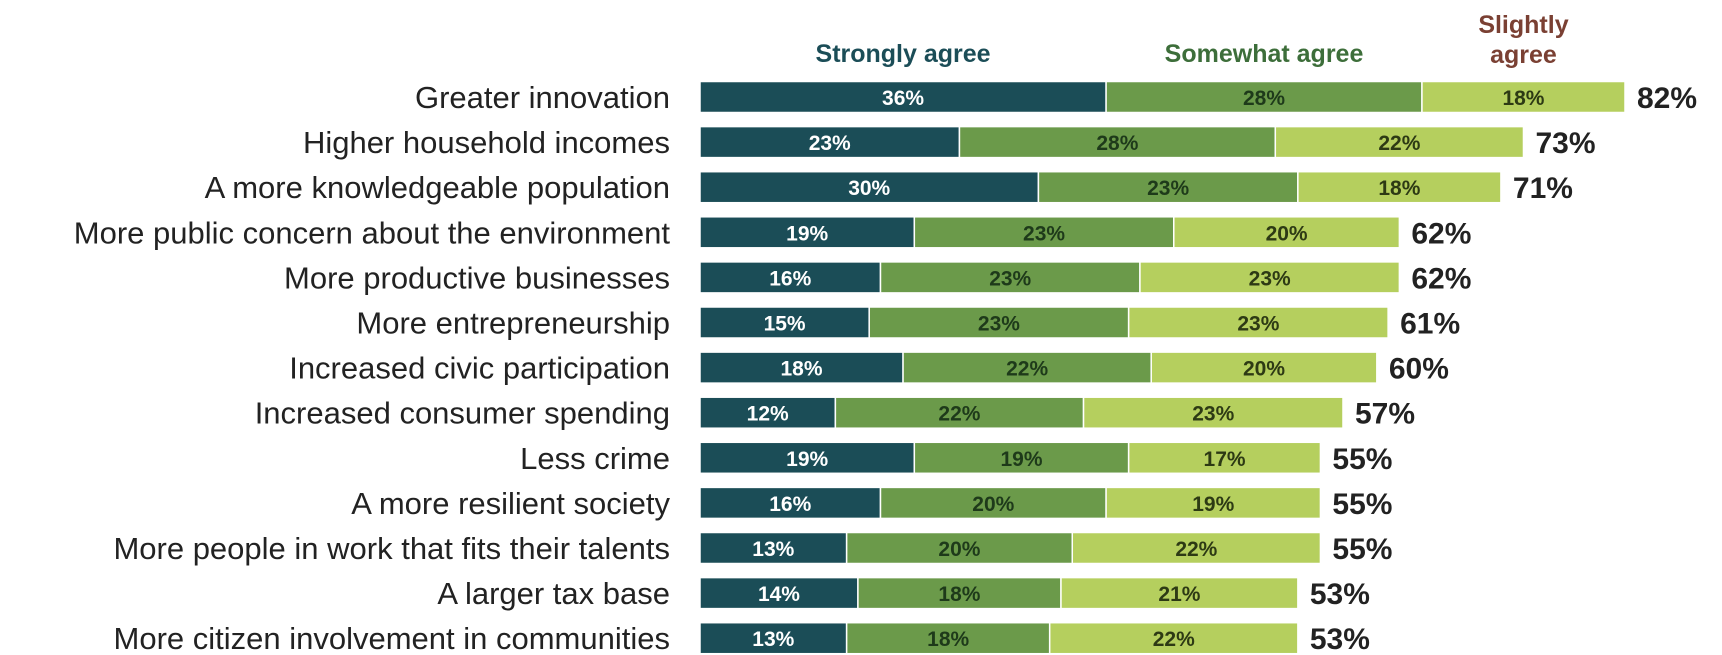 The image size is (1722, 655). I want to click on bar-row: More productive businesses 16% 23% 23% 62%, so click(877, 277).